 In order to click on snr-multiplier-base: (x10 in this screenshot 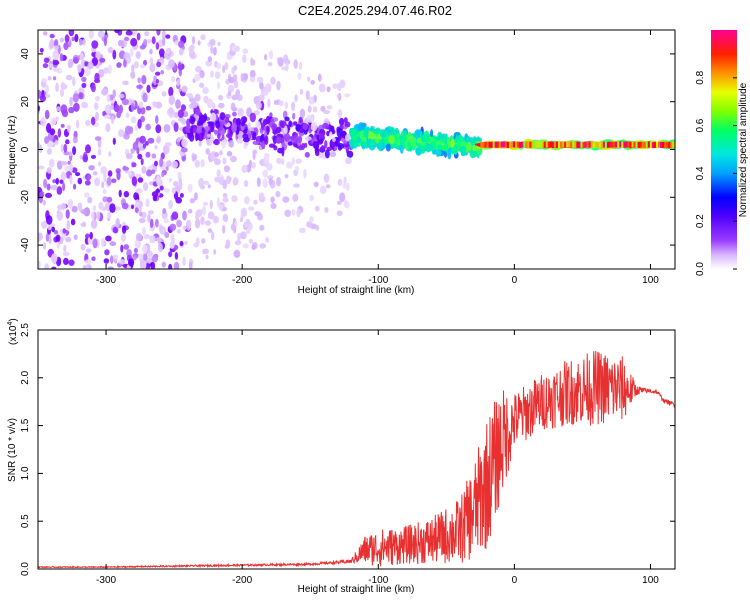, I will do `click(13, 335)`.